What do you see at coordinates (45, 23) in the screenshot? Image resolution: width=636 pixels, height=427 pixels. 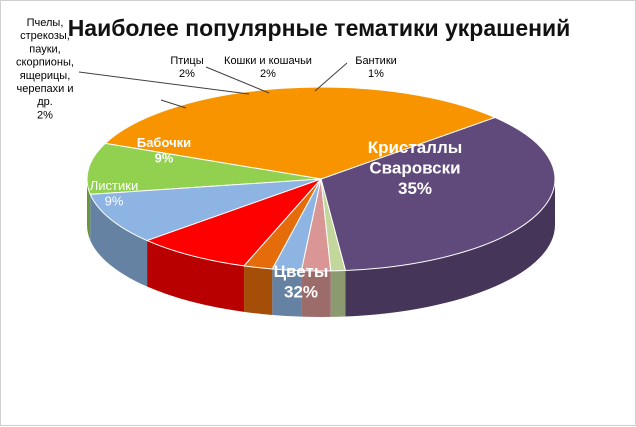 I see `slice-name-label: Пчелы,` at bounding box center [45, 23].